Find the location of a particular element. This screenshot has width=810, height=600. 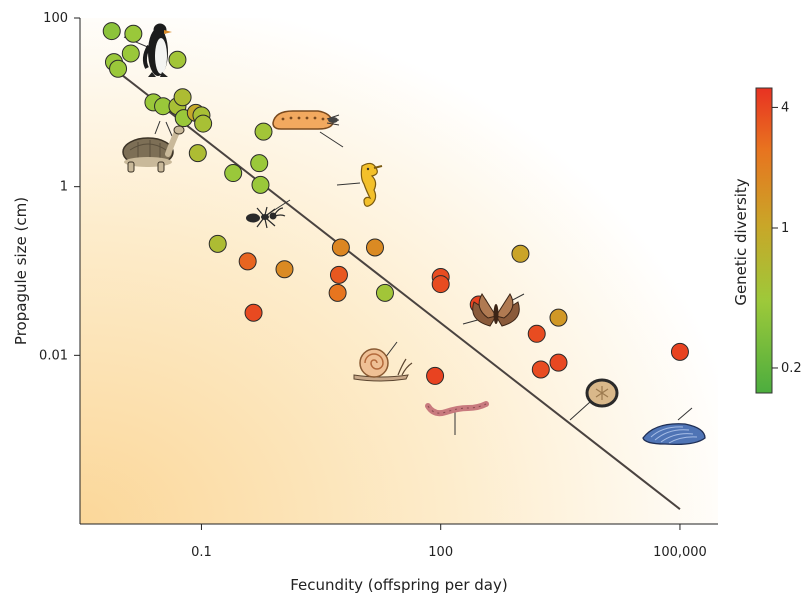

seahorse-icon is located at coordinates (371, 184).